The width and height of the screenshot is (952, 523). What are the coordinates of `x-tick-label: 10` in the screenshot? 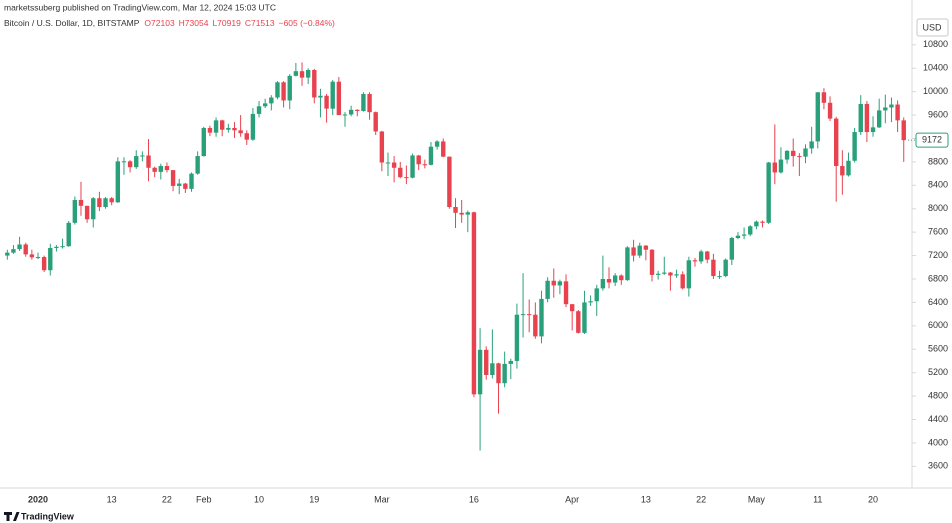 It's located at (259, 499).